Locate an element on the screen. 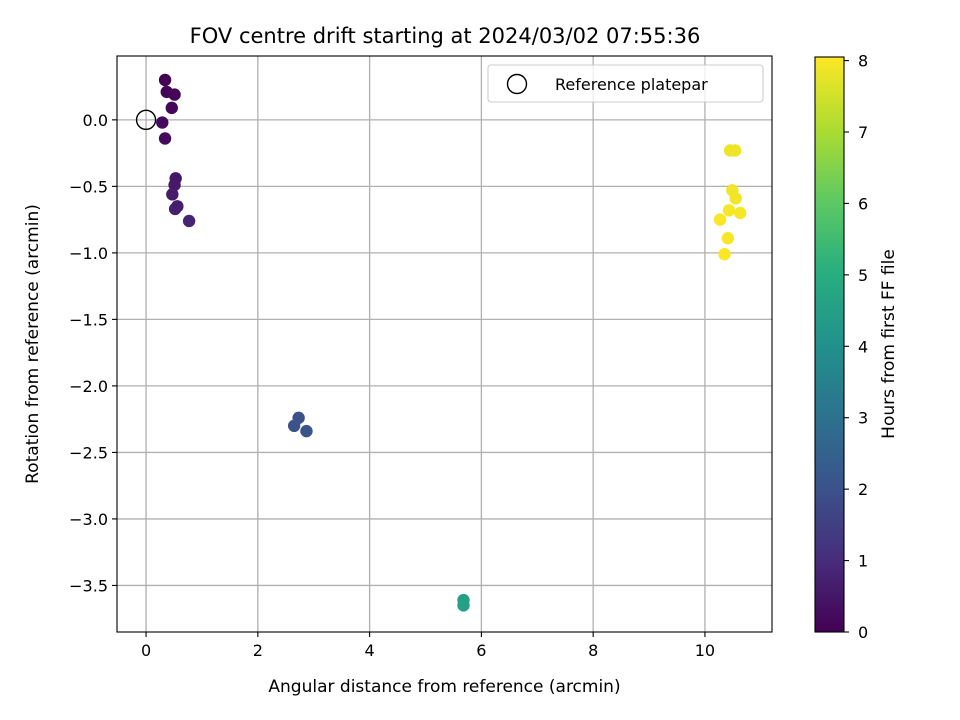 The image size is (960, 720). legend: Reference platepar is located at coordinates (625, 83).